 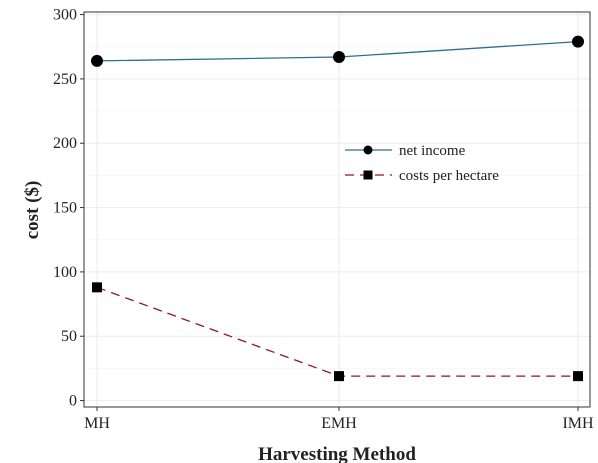 I want to click on y-axis-ticks: 0 50 100 150 200 250 300, so click(x=68, y=208).